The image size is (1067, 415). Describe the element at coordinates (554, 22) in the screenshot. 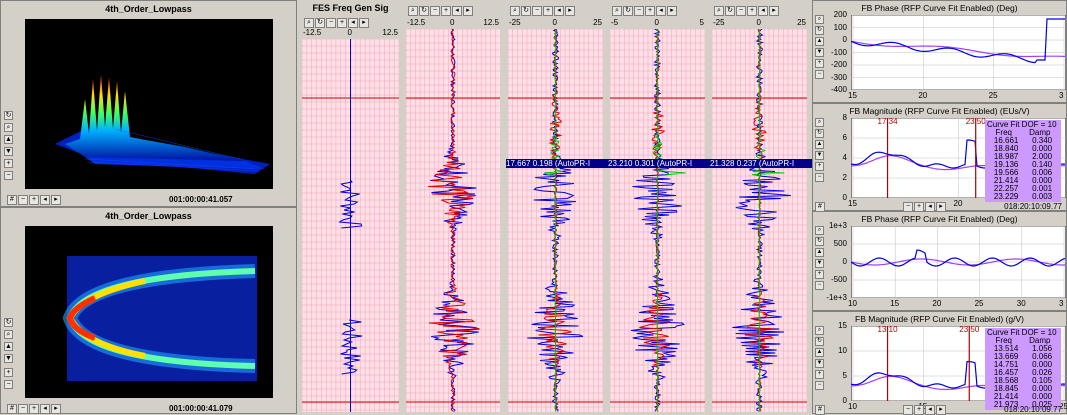

I see `axis-mid-label: 0` at that location.